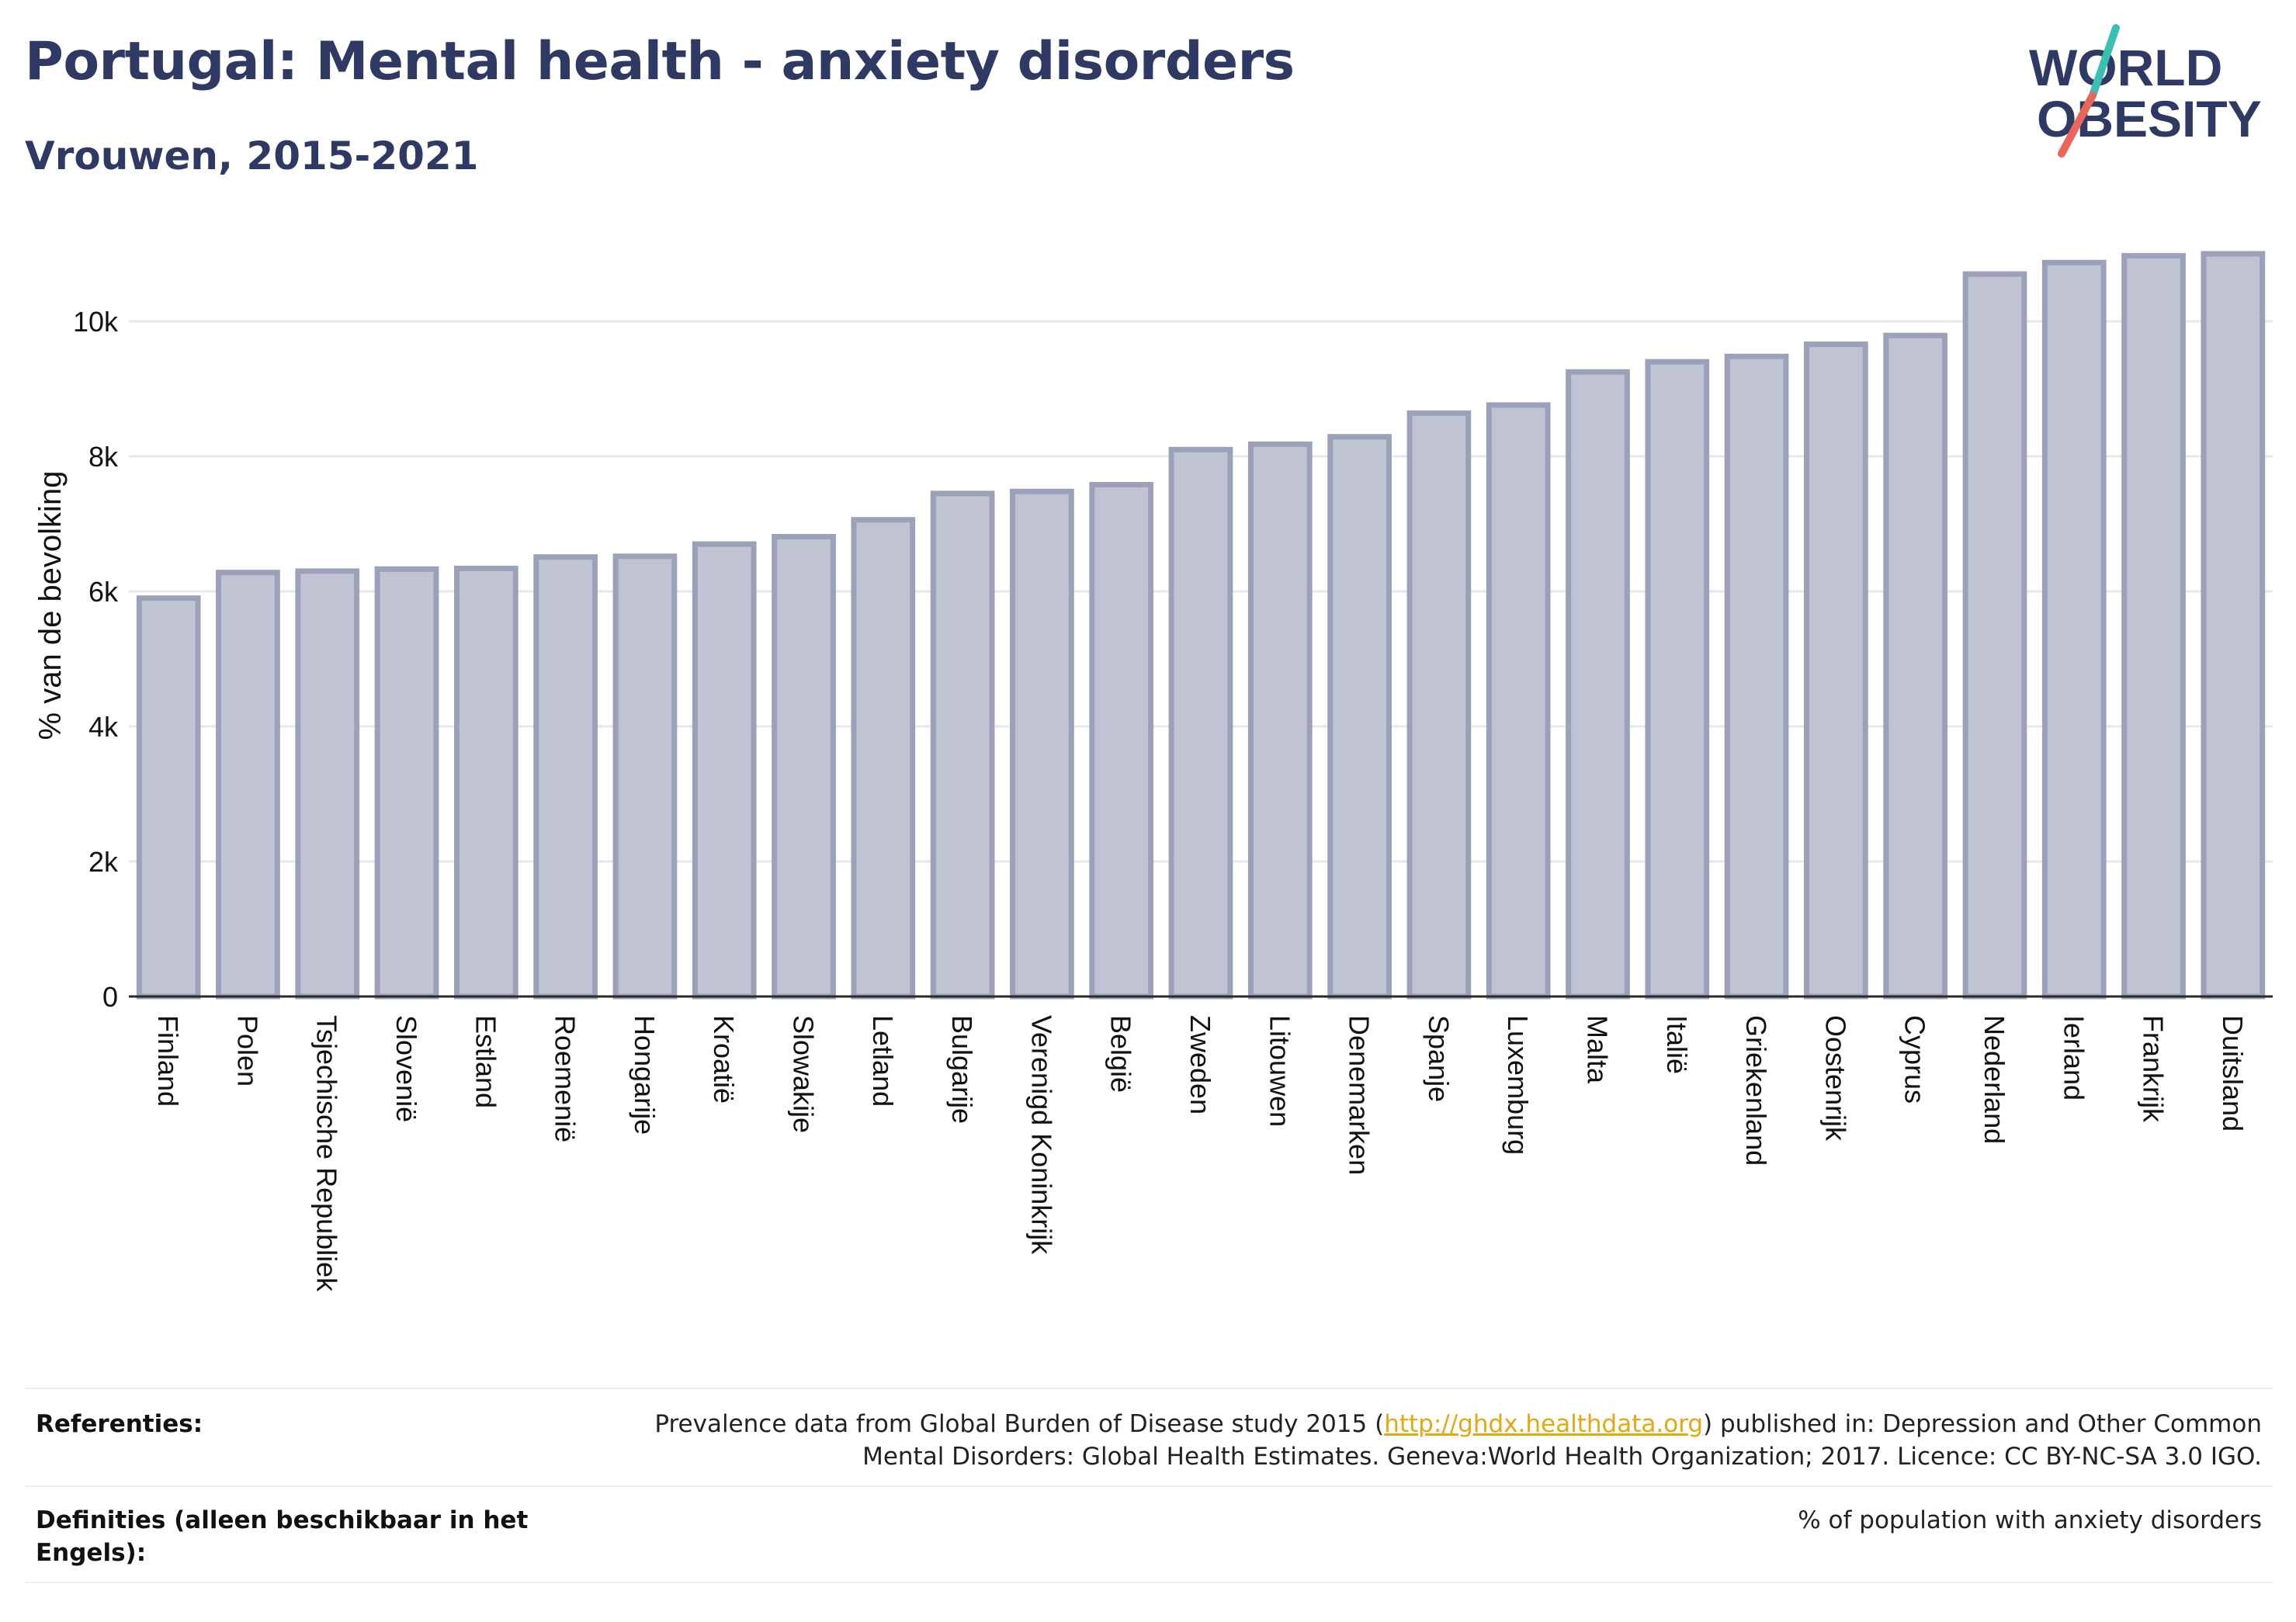 Image resolution: width=2296 pixels, height=1622 pixels. What do you see at coordinates (1677, 1044) in the screenshot?
I see `x-tick-label: Italië` at bounding box center [1677, 1044].